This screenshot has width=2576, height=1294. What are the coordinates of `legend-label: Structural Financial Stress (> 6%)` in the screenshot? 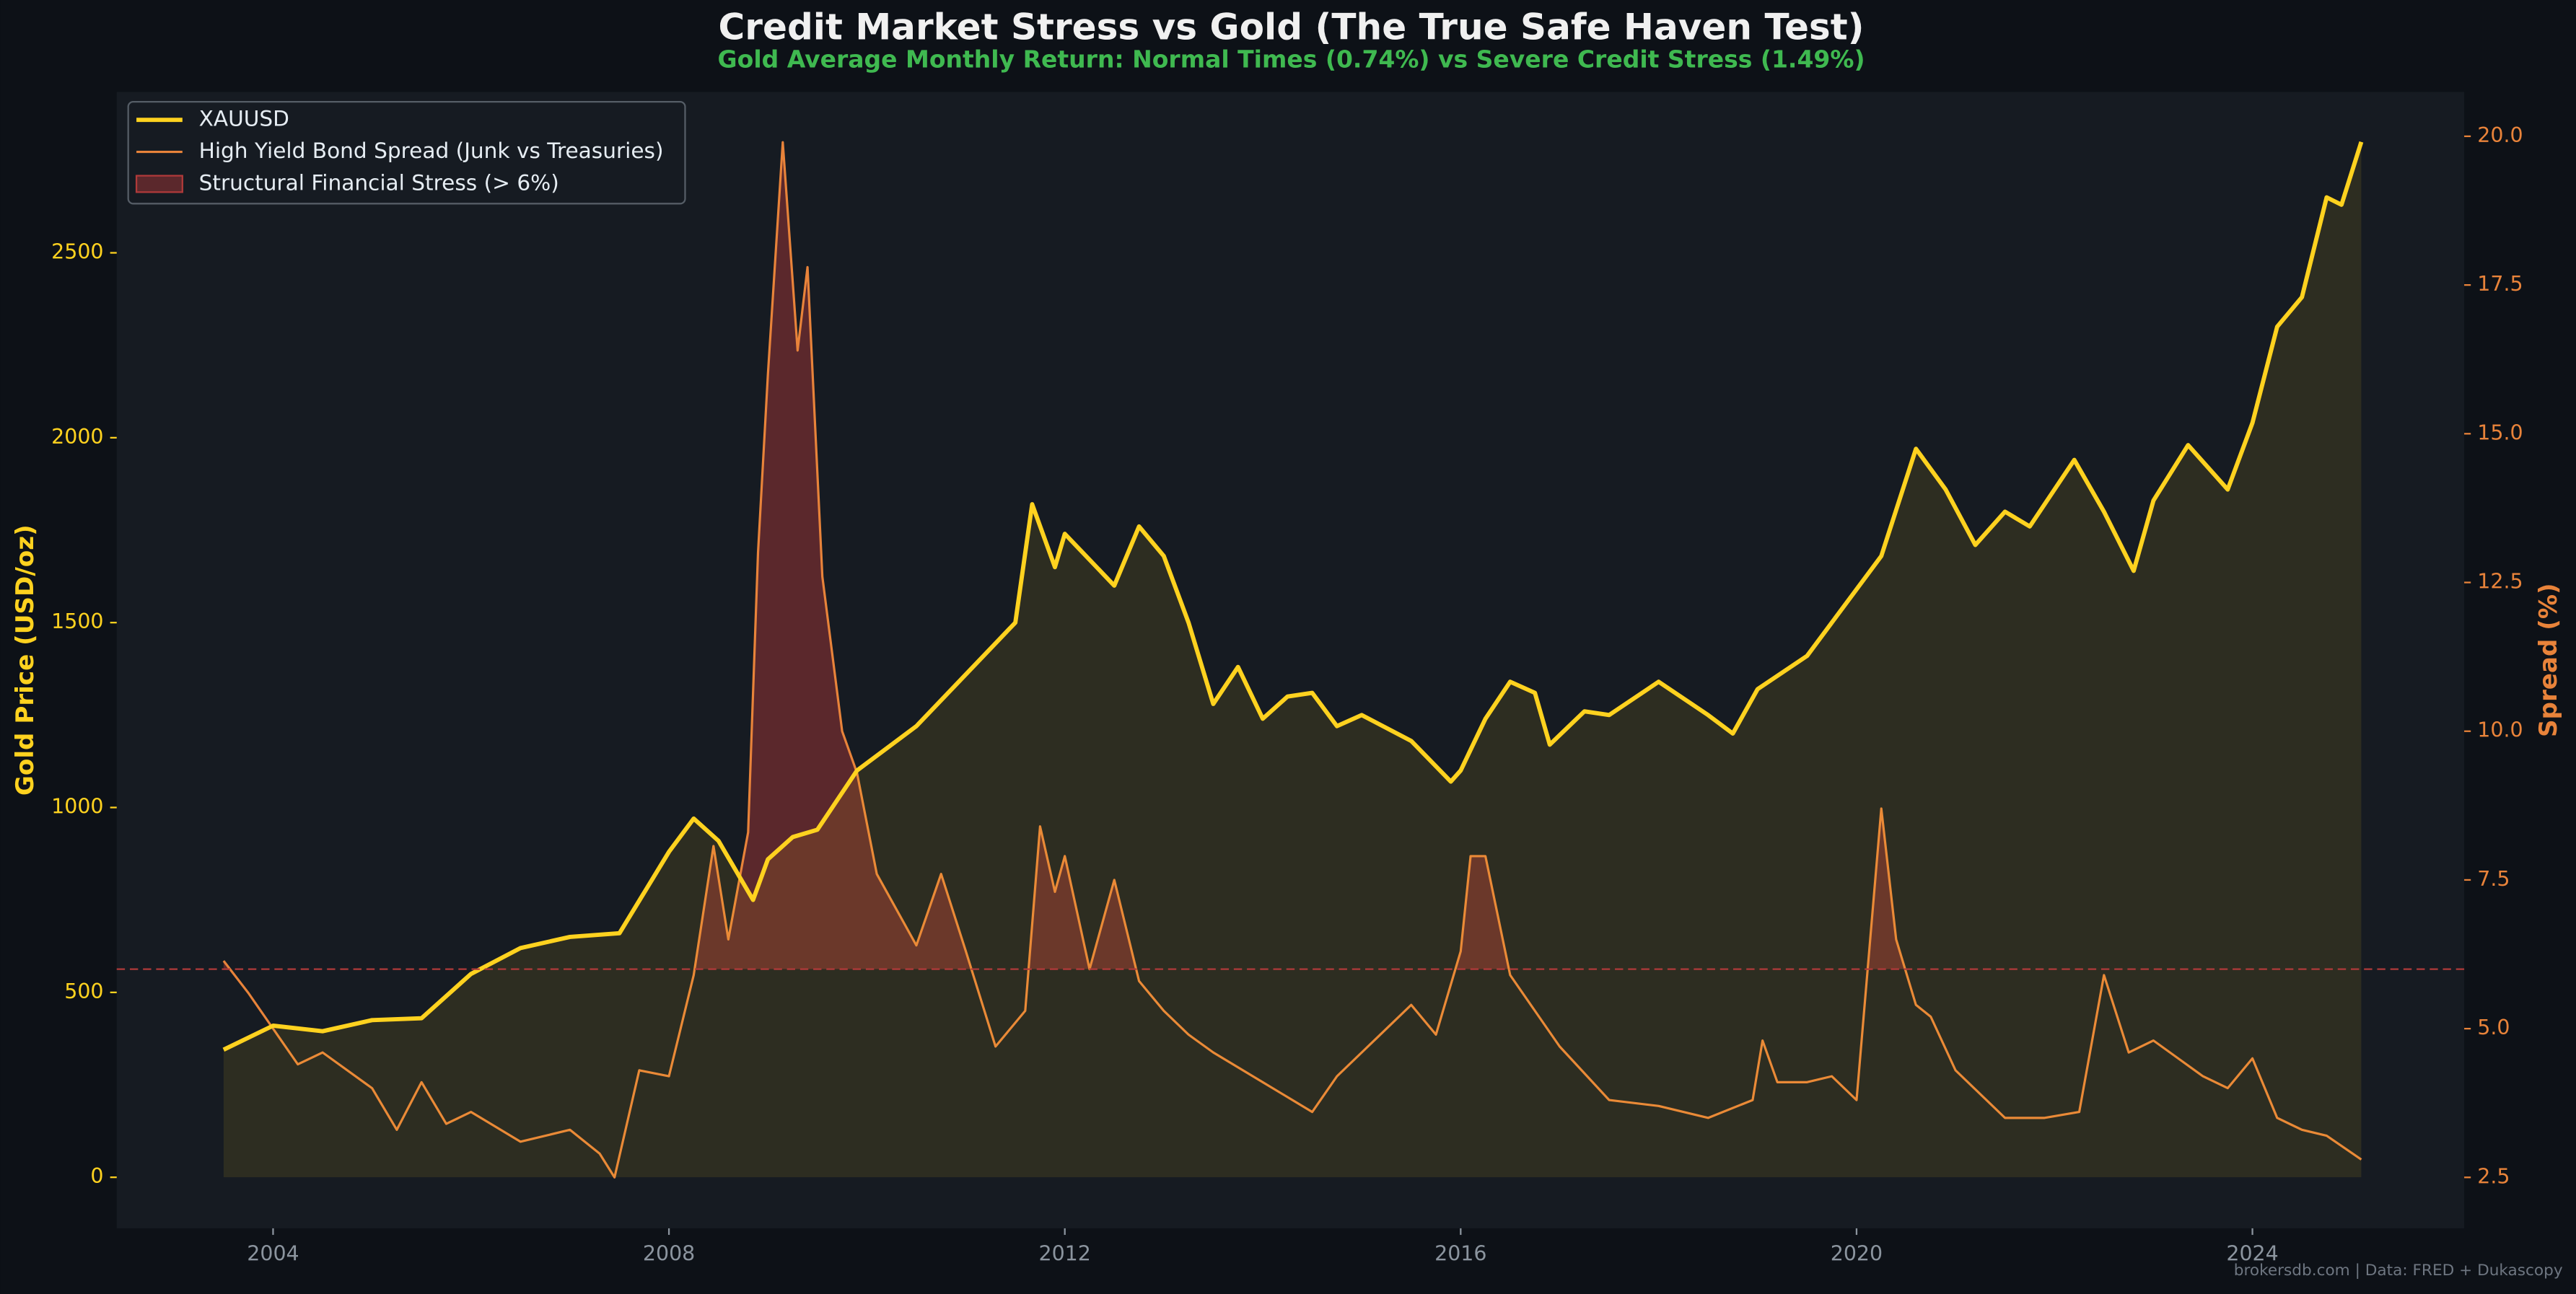 It's located at (379, 182).